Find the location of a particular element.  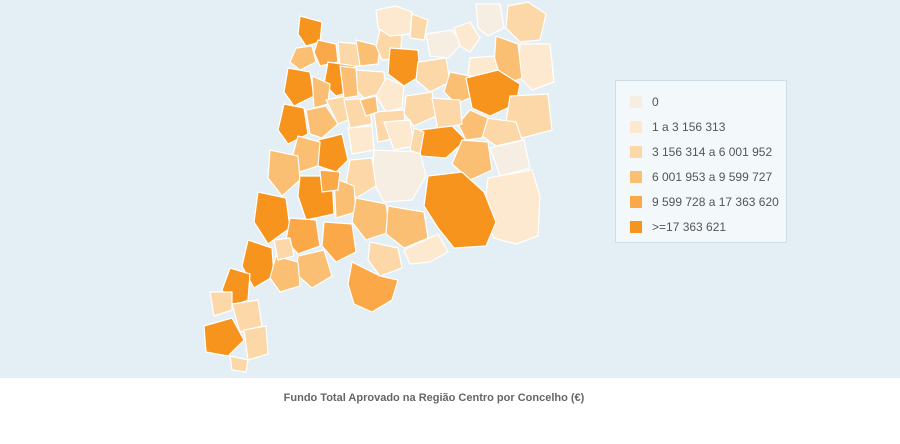

legend-label: 1 a 3 156 313 is located at coordinates (689, 126).